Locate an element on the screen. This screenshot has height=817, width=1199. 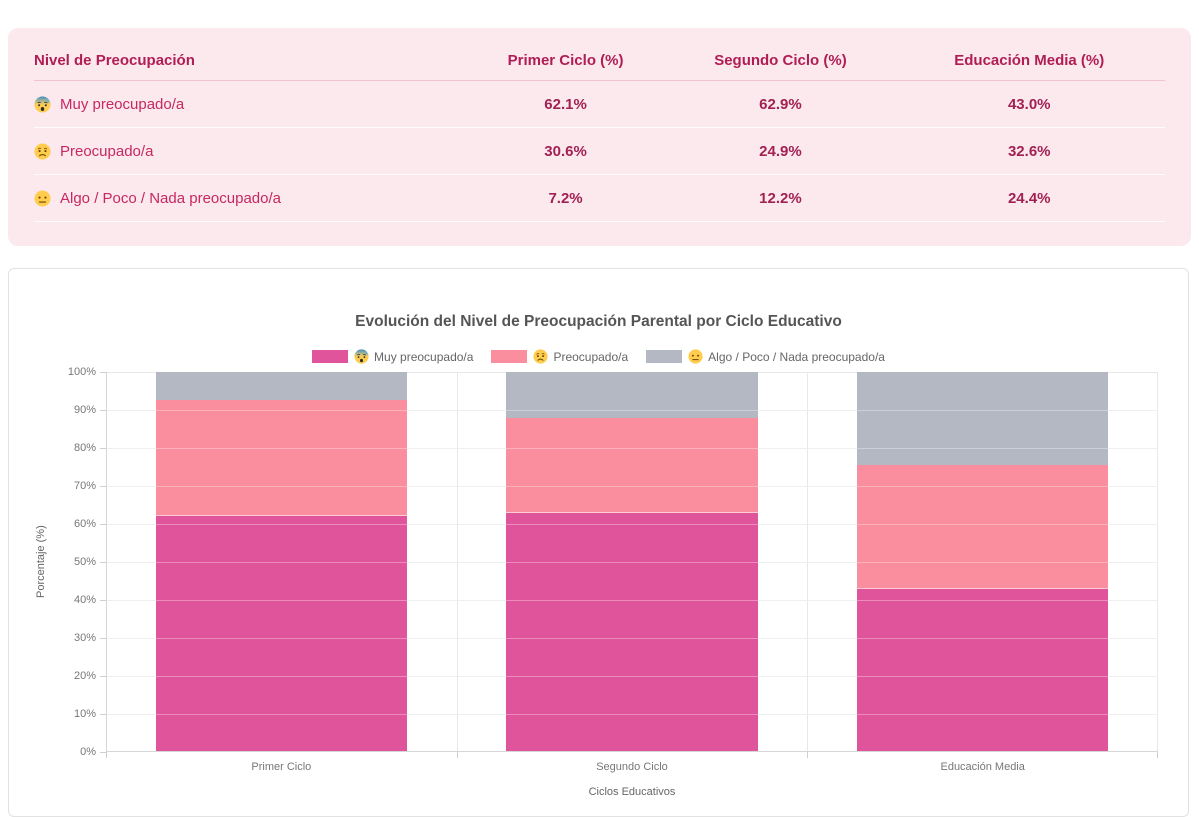
stacked-bar-segundo-ciclo is located at coordinates (632, 562).